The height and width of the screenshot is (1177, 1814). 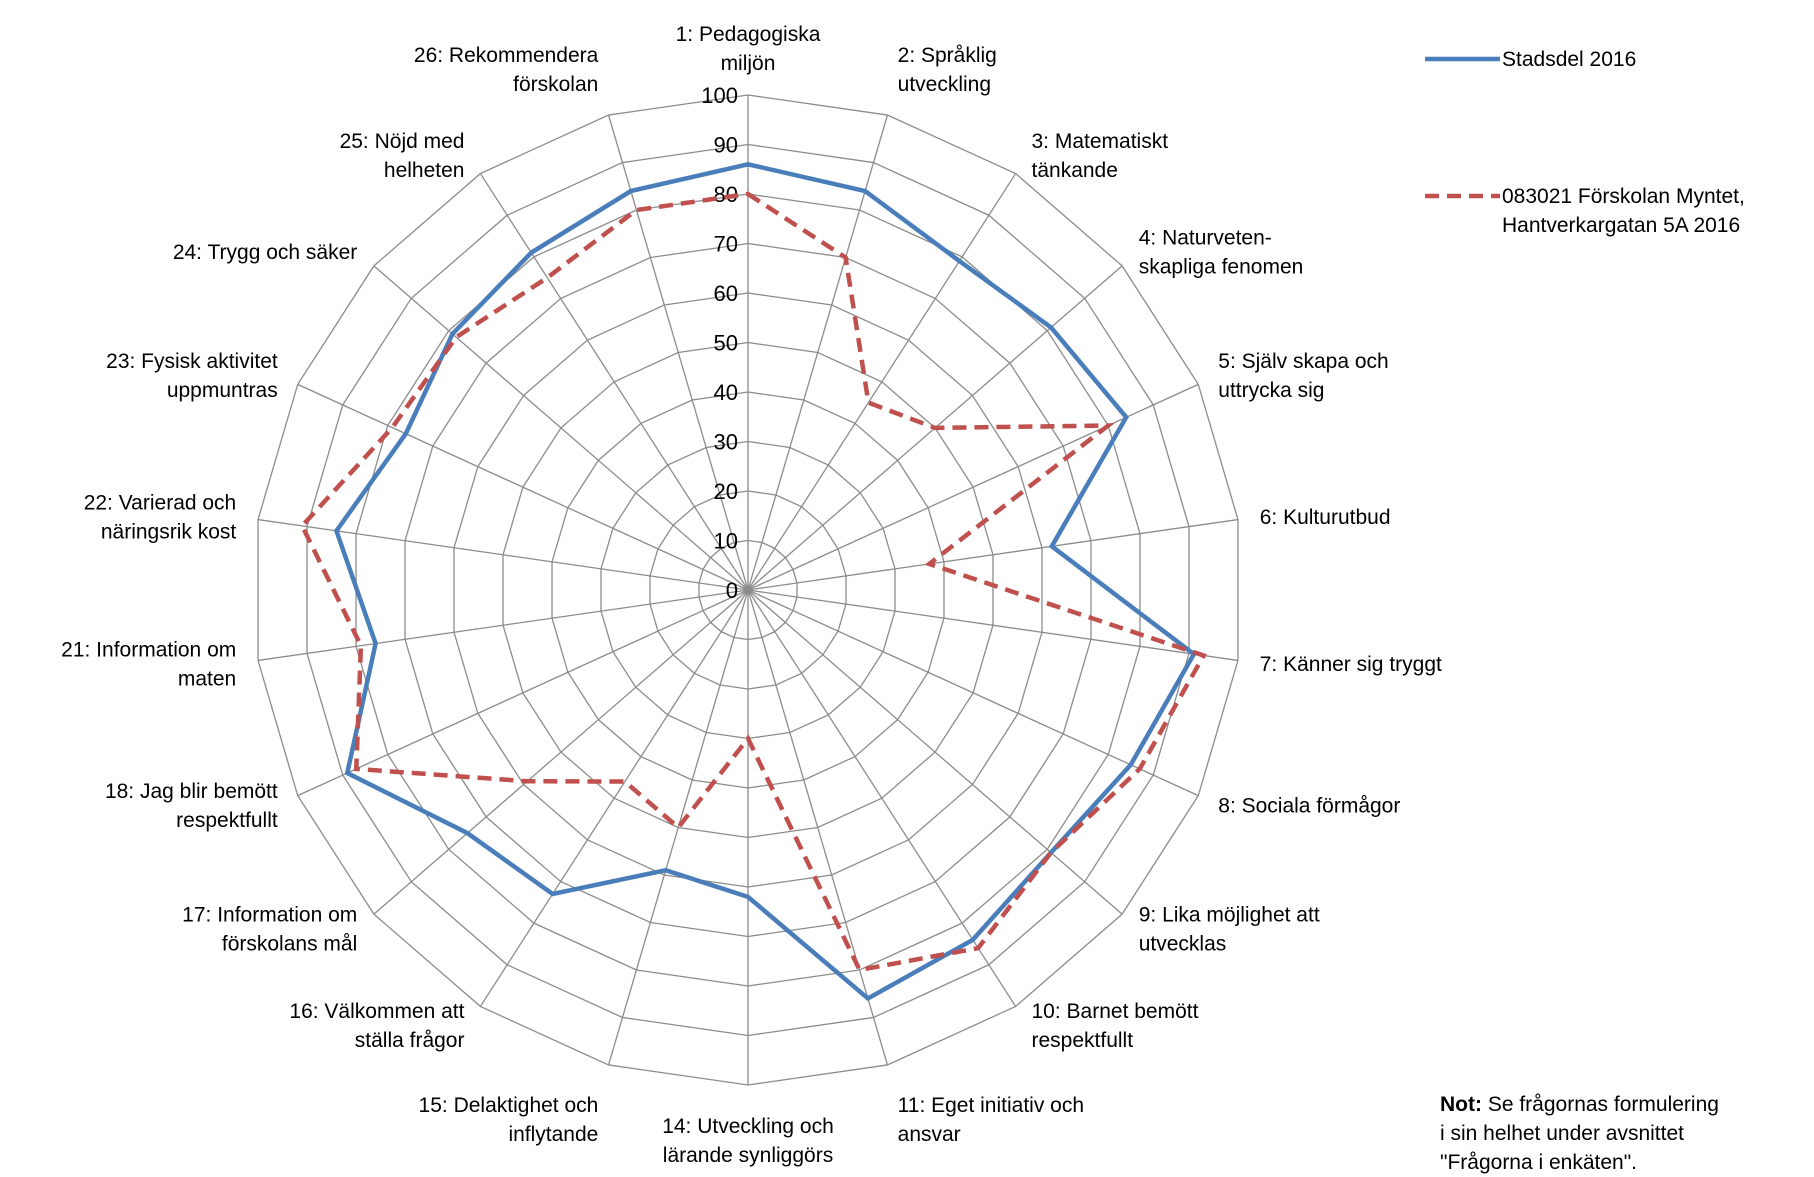 What do you see at coordinates (726, 392) in the screenshot?
I see `tick-label-40: 40` at bounding box center [726, 392].